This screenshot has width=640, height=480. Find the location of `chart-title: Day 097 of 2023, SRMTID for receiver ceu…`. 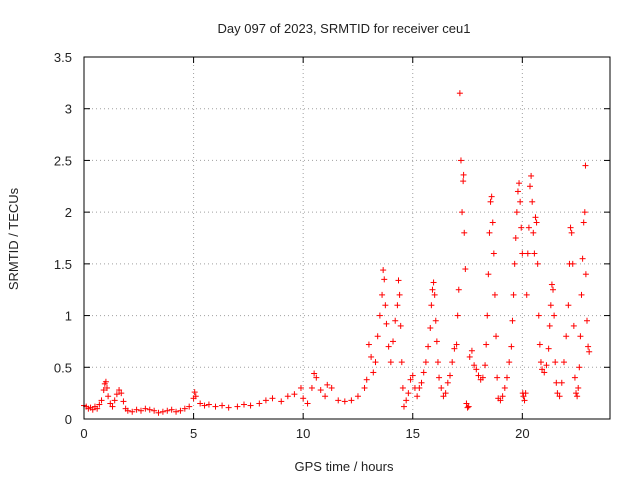

chart-title: Day 097 of 2023, SRMTID for receiver ceu… is located at coordinates (344, 28).